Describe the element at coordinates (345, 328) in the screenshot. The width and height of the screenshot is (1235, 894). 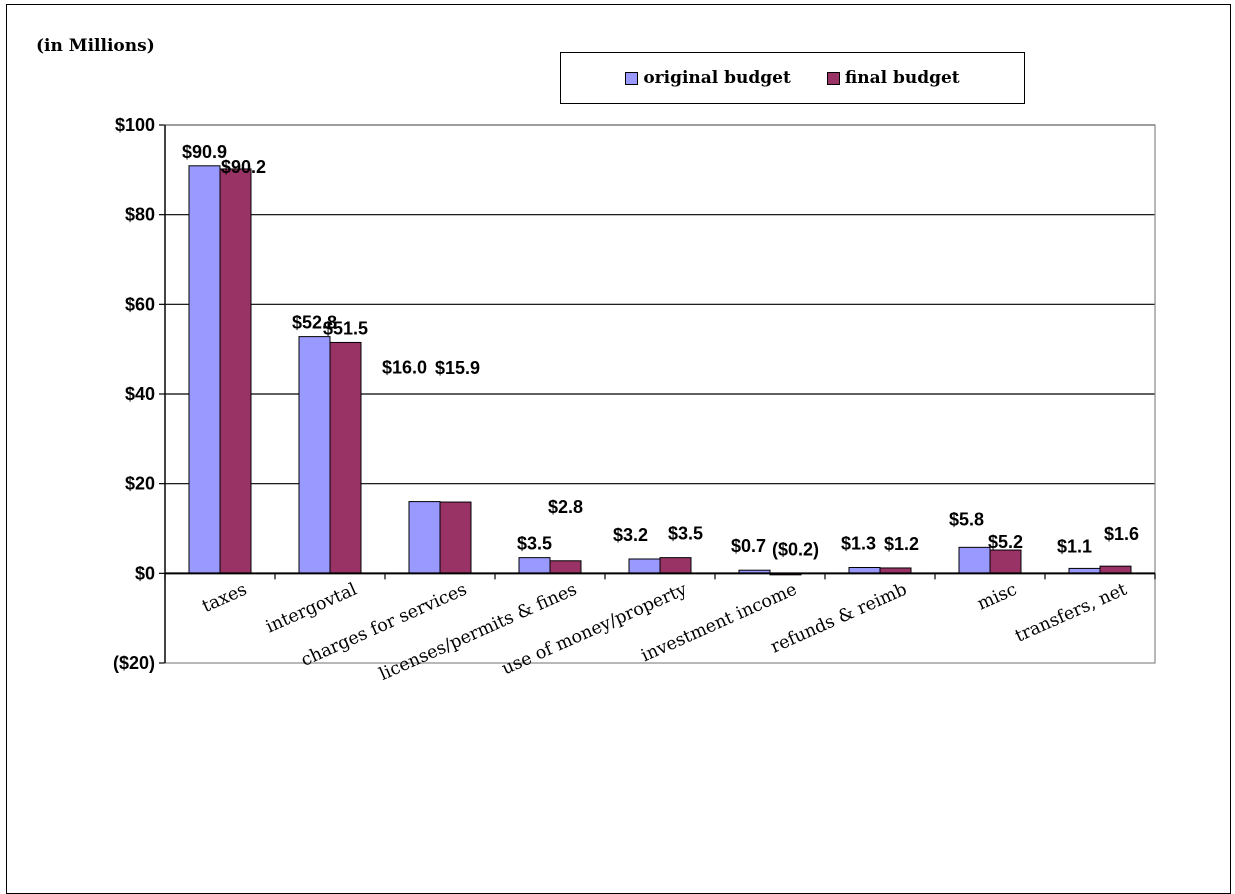
I see `data-label-final-1: $51.5` at that location.